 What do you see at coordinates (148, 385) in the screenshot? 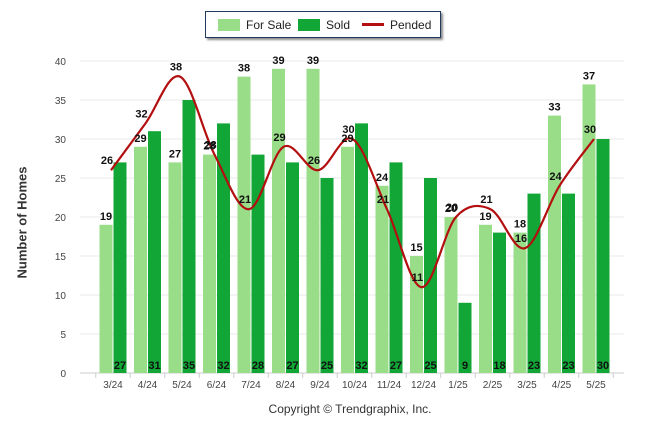
I see `x-tick-label: 4/24` at bounding box center [148, 385].